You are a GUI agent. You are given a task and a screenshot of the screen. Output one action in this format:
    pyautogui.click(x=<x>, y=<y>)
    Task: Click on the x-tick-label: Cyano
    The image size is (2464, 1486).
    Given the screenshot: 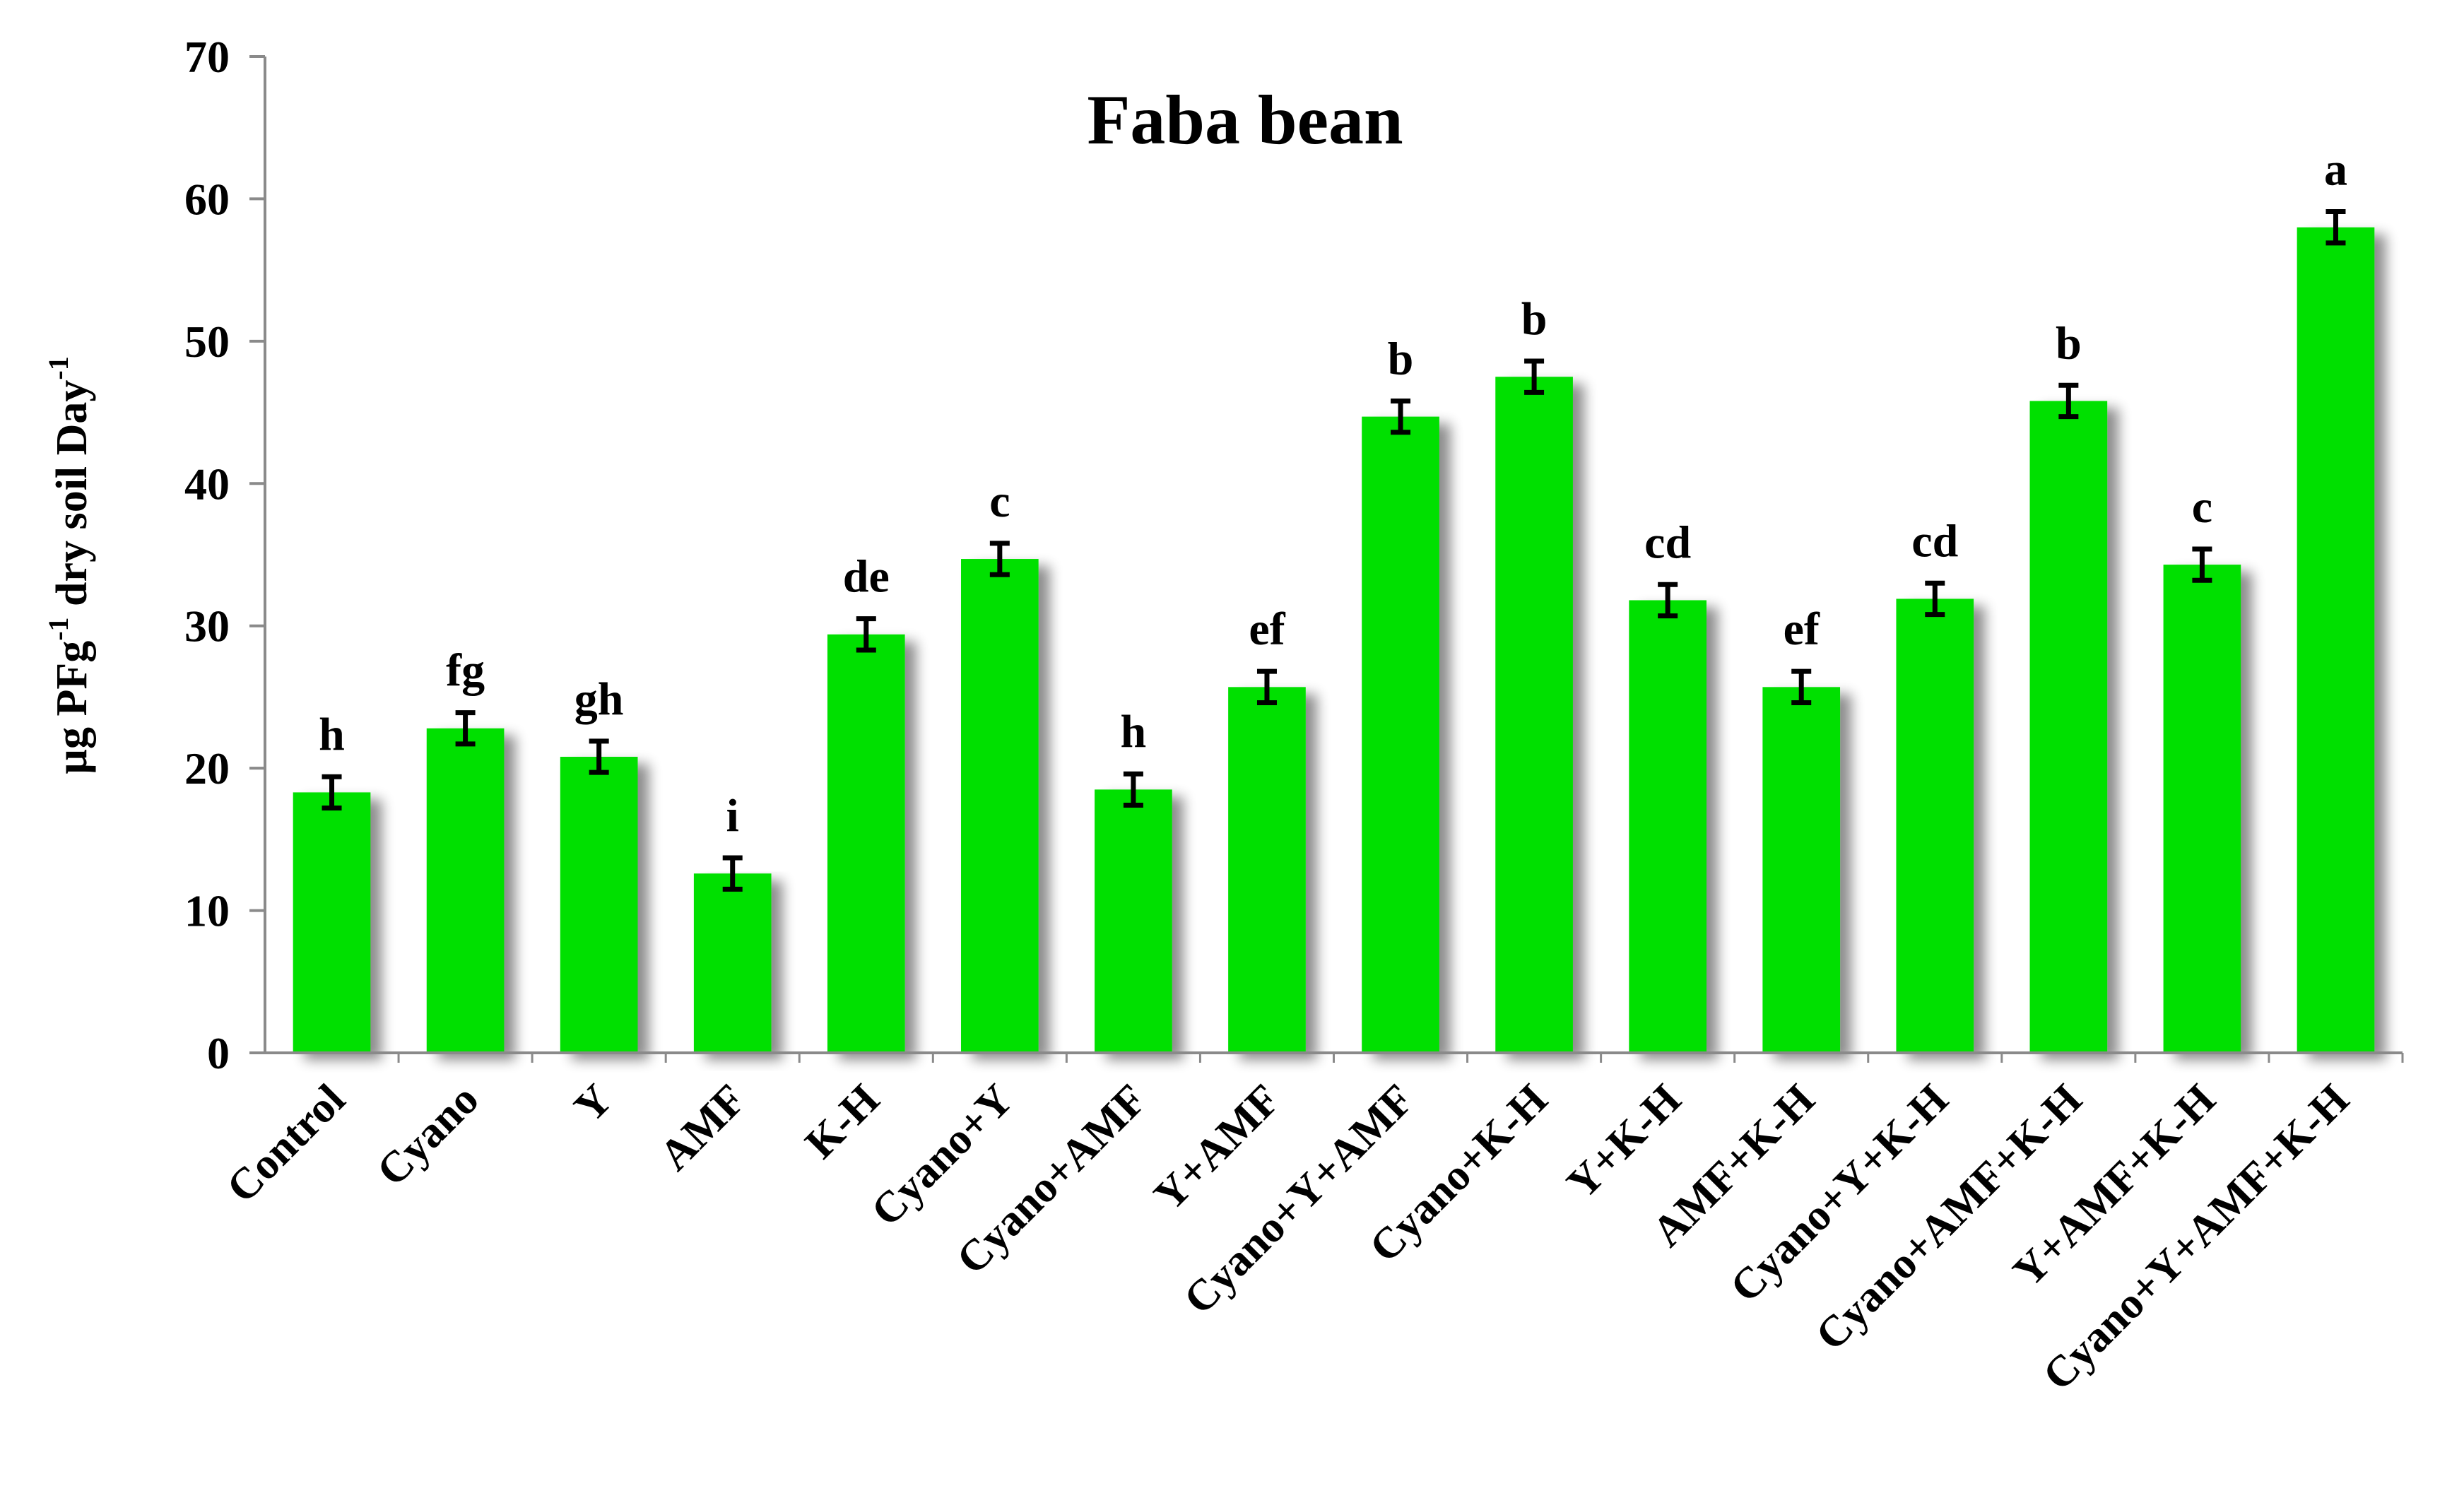 What is the action you would take?
    pyautogui.click(x=428, y=1135)
    